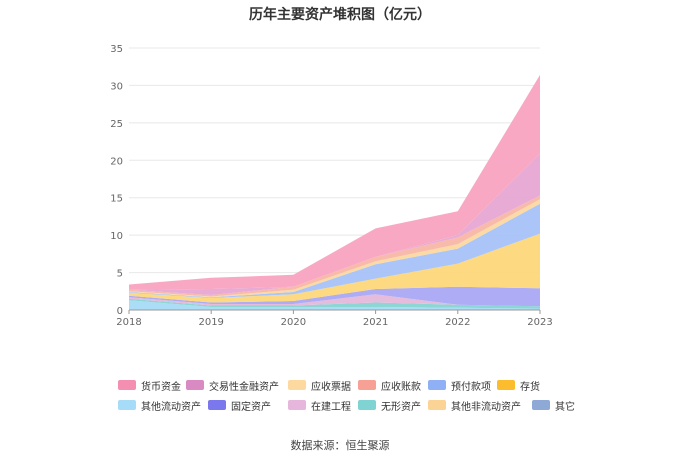 Image resolution: width=680 pixels, height=460 pixels. I want to click on legend-item: 无形资产, so click(389, 405).